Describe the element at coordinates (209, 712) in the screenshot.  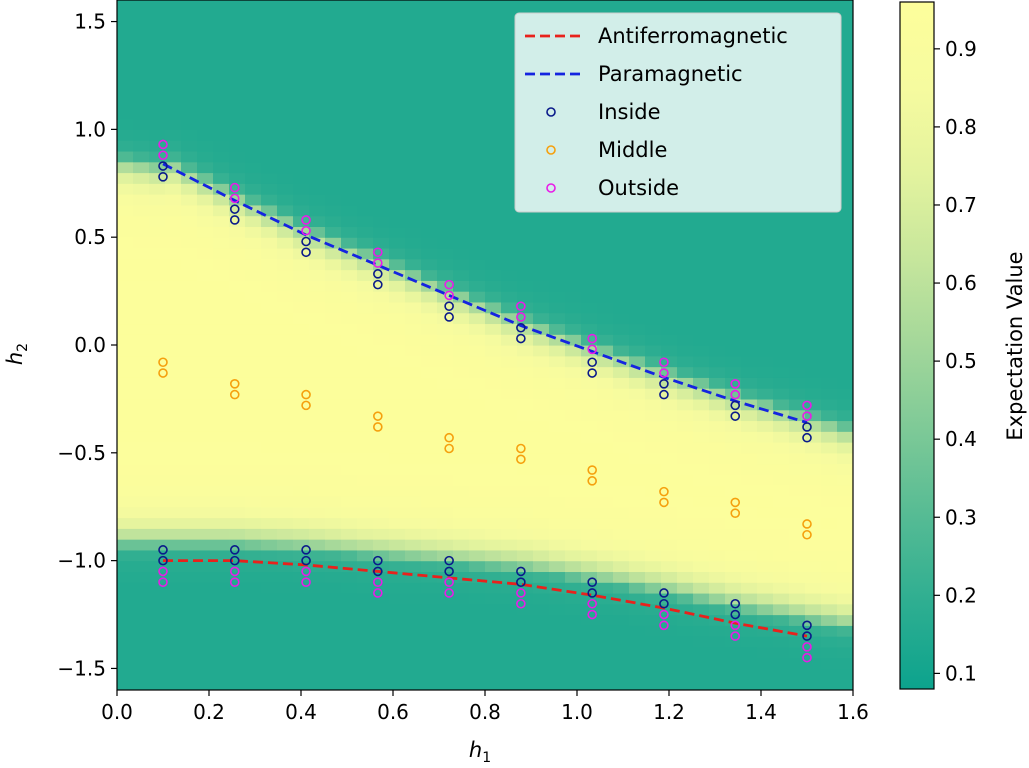
I see `x-tick-label: 0.2` at that location.